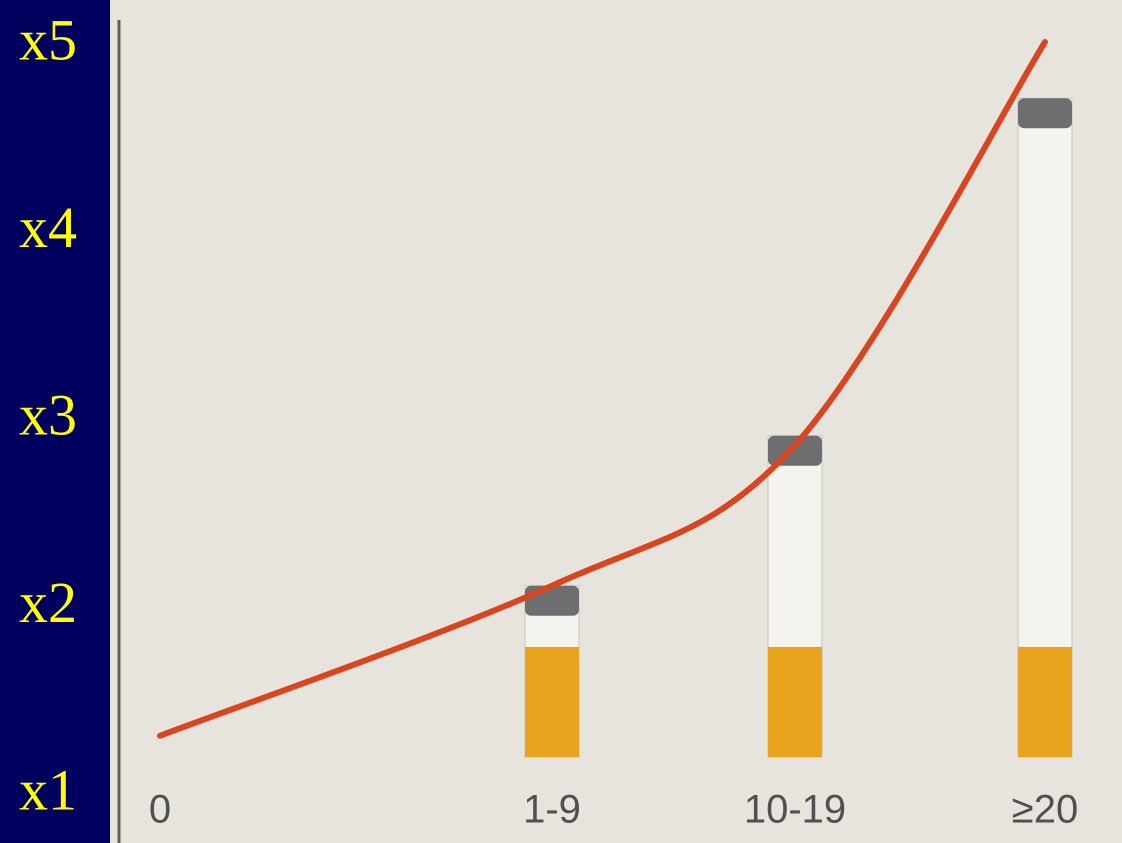 Image resolution: width=1122 pixels, height=843 pixels. What do you see at coordinates (1045, 810) in the screenshot?
I see `x-tick-label: ≥20` at bounding box center [1045, 810].